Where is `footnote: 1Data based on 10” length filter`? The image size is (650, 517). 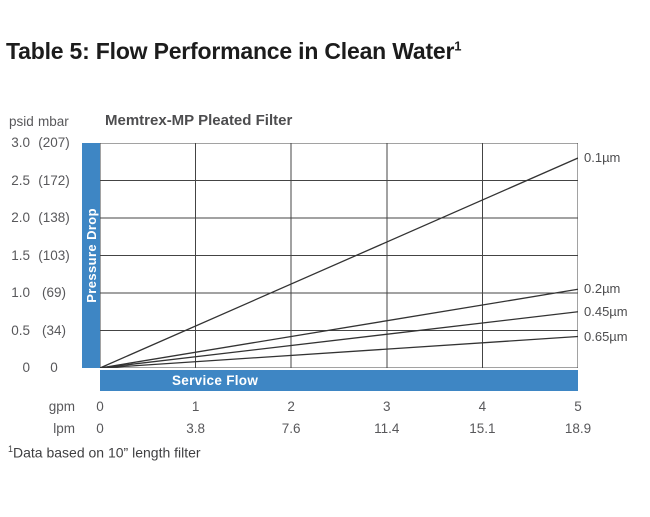
footnote: 1Data based on 10” length filter is located at coordinates (104, 452).